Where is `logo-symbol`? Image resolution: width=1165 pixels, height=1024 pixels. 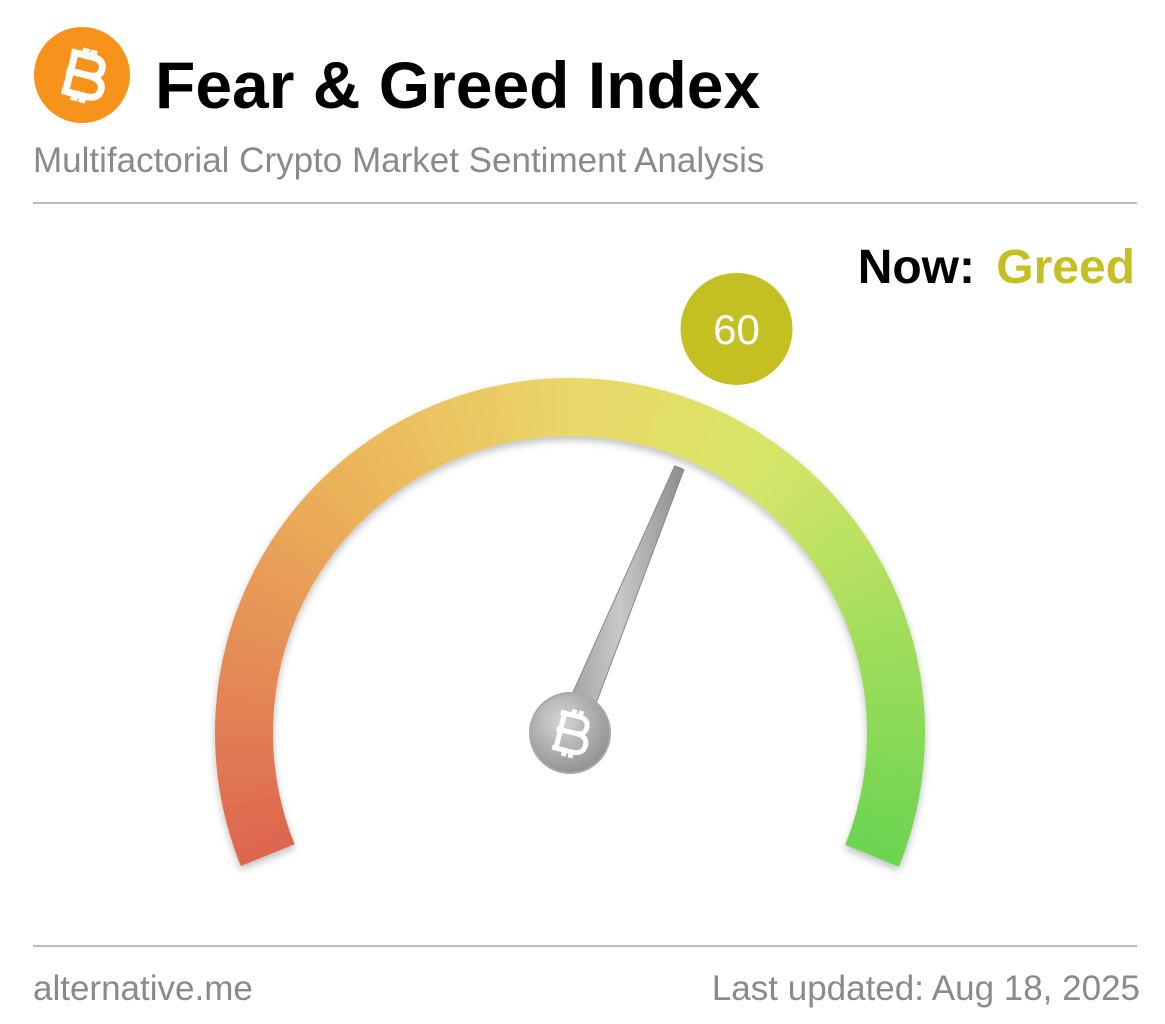 logo-symbol is located at coordinates (83, 75).